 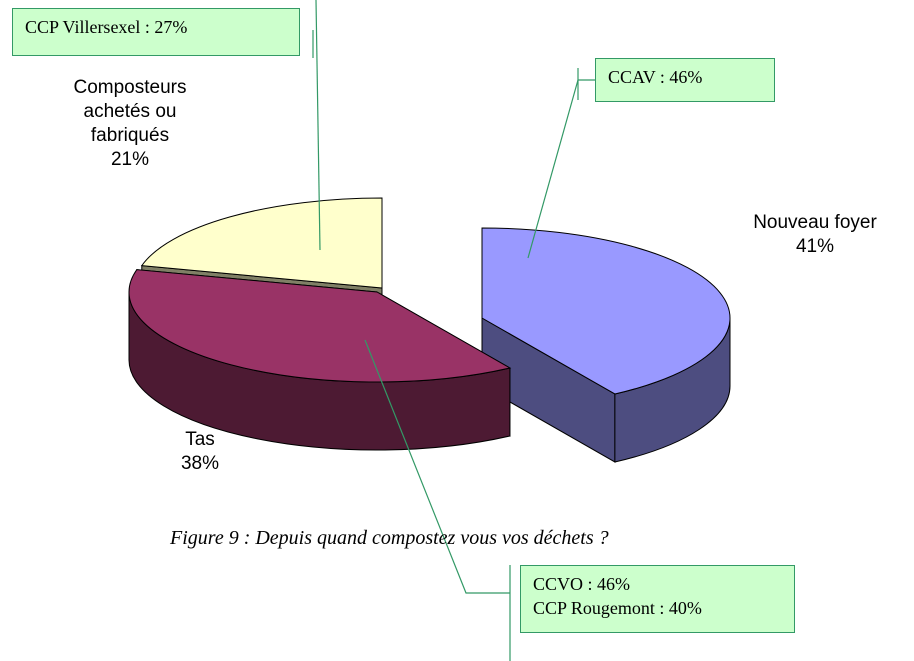 I want to click on callout: CCAV : 46%, so click(x=685, y=80).